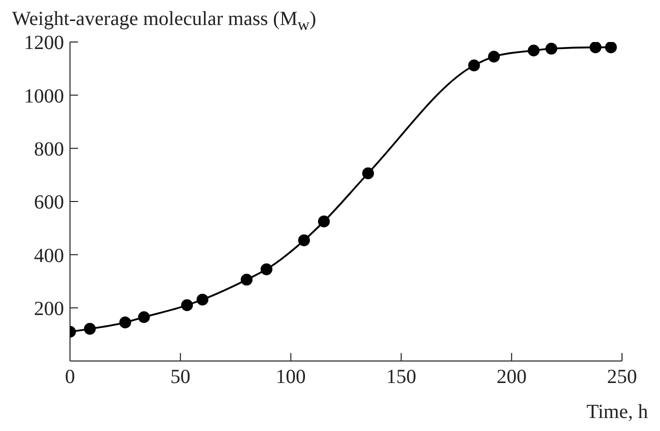  Describe the element at coordinates (49, 149) in the screenshot. I see `y-tick-label: 800` at that location.